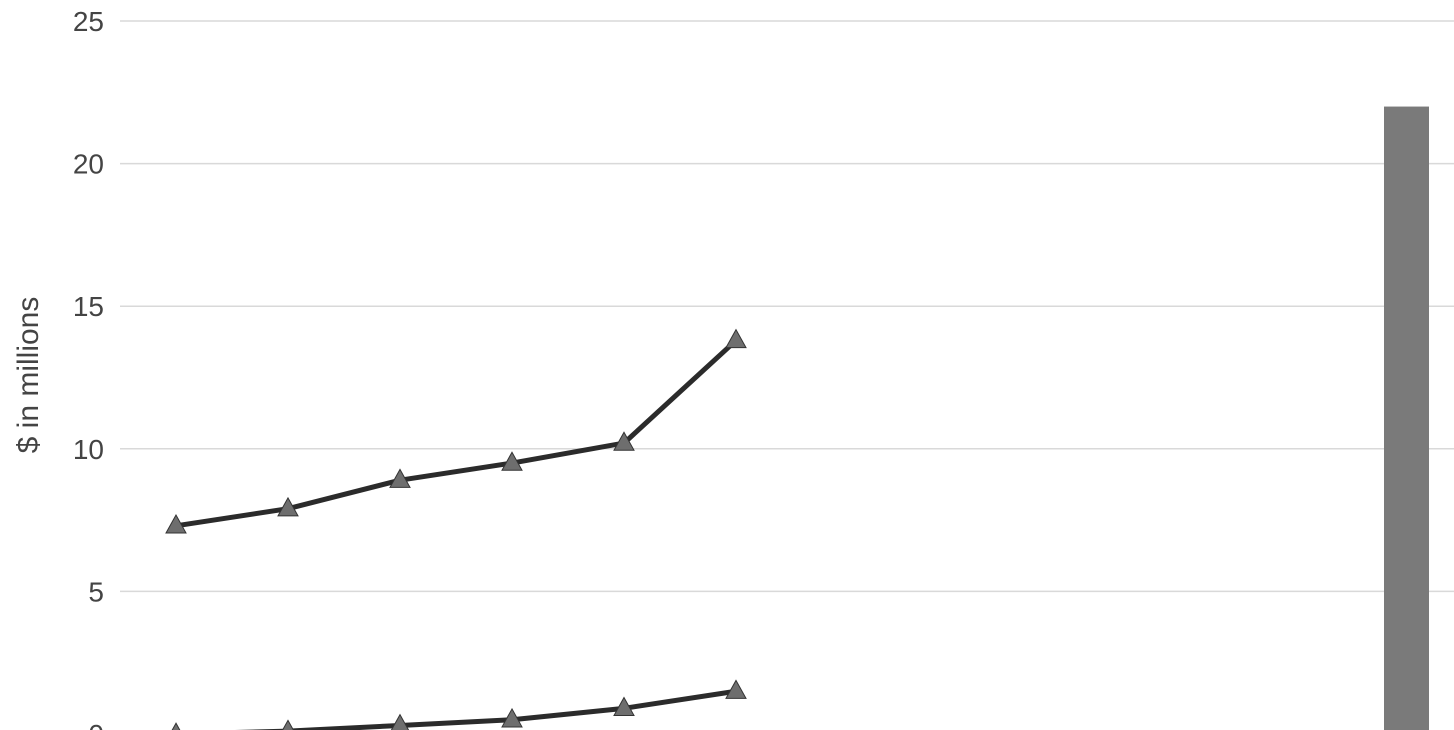 This screenshot has height=730, width=1454. Describe the element at coordinates (88, 306) in the screenshot. I see `y-tick-label: 15` at that location.